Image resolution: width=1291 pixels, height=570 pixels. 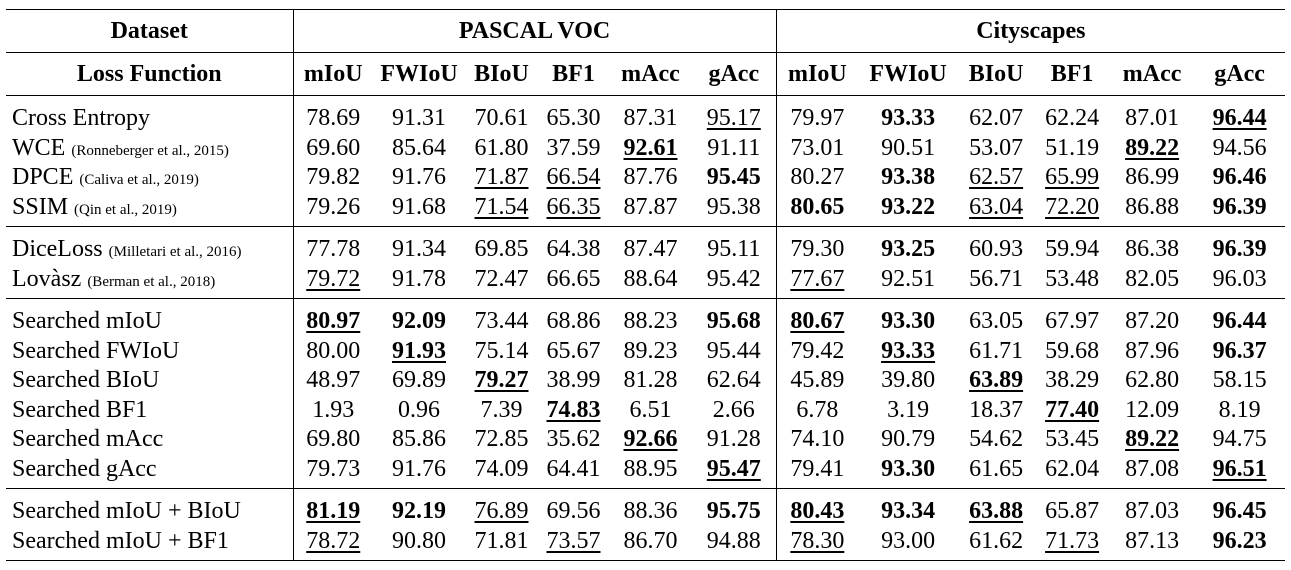 I want to click on metric-value-cell: 81.19, so click(x=333, y=507).